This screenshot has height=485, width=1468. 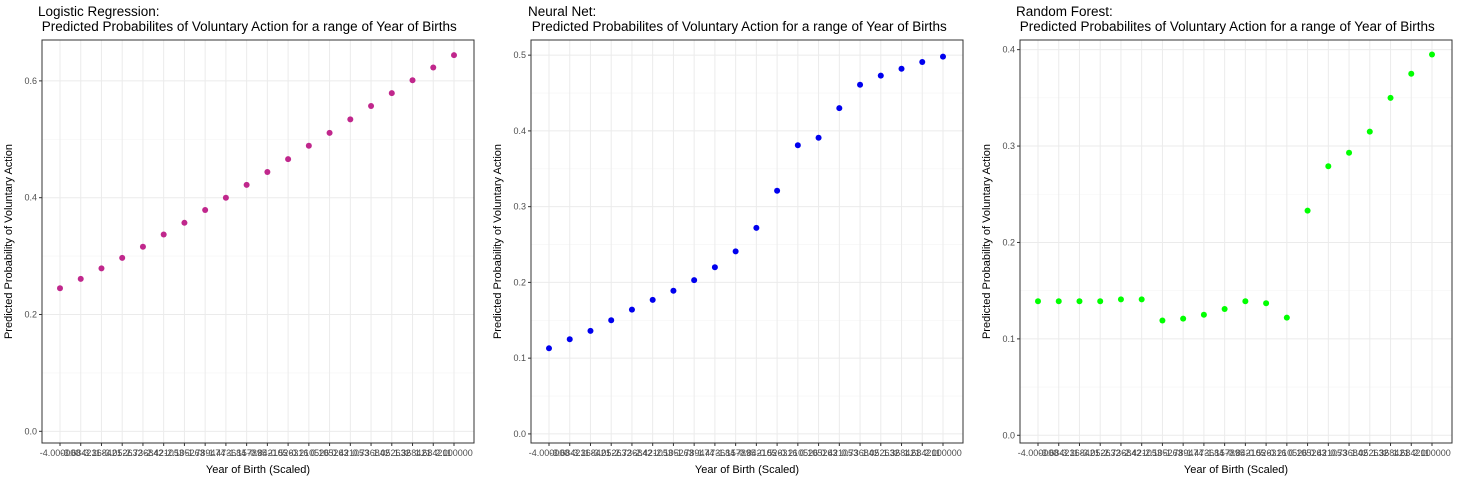 I want to click on y-tick-label: 0.1, so click(x=1008, y=339).